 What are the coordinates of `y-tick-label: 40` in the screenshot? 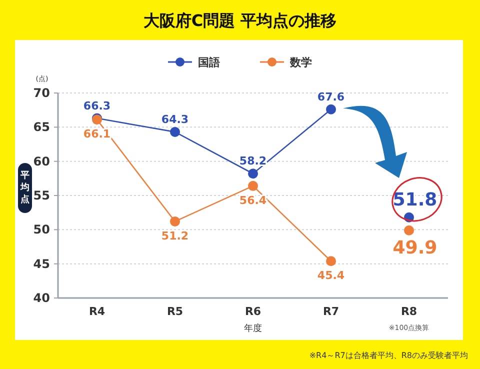 It's located at (41, 298).